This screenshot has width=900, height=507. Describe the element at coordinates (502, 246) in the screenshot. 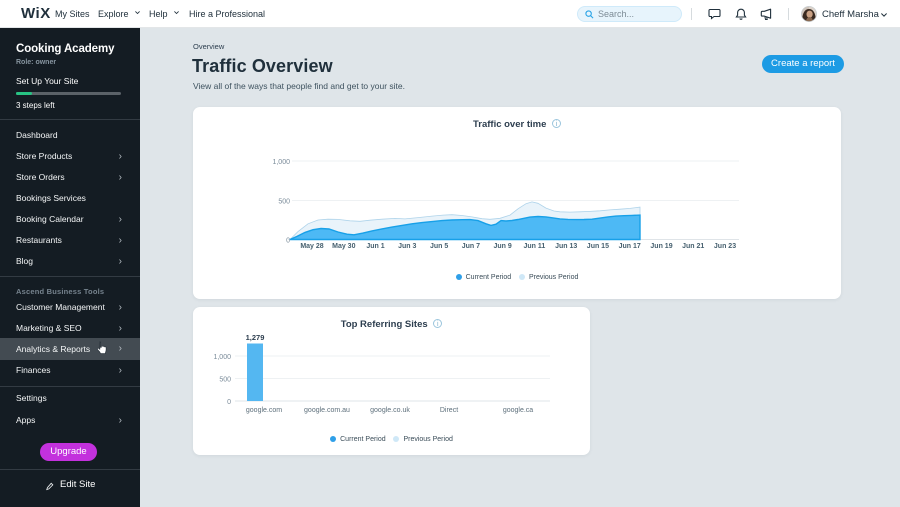

I see `svg-text: Jun 9` at that location.